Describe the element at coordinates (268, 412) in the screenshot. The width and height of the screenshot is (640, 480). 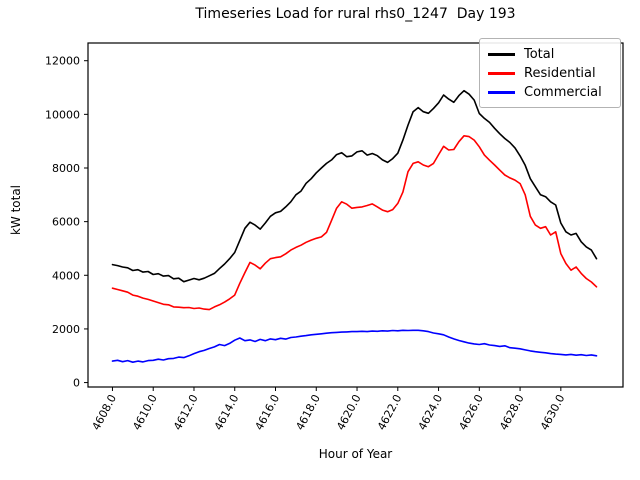
I see `x-tick-label: 4616.0` at that location.